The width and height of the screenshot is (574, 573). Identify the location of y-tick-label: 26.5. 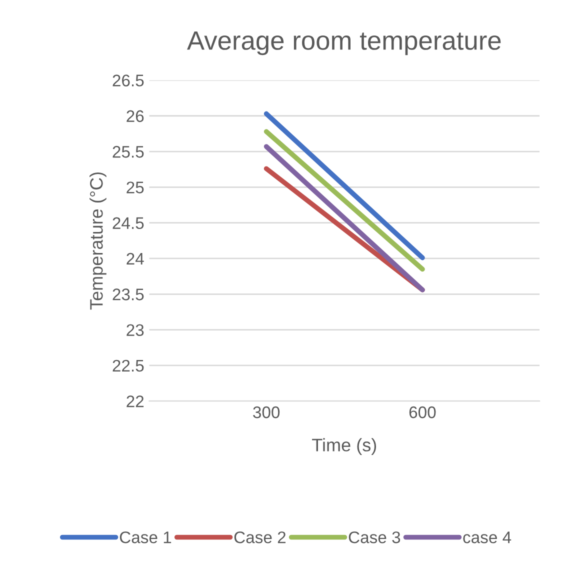
(128, 80).